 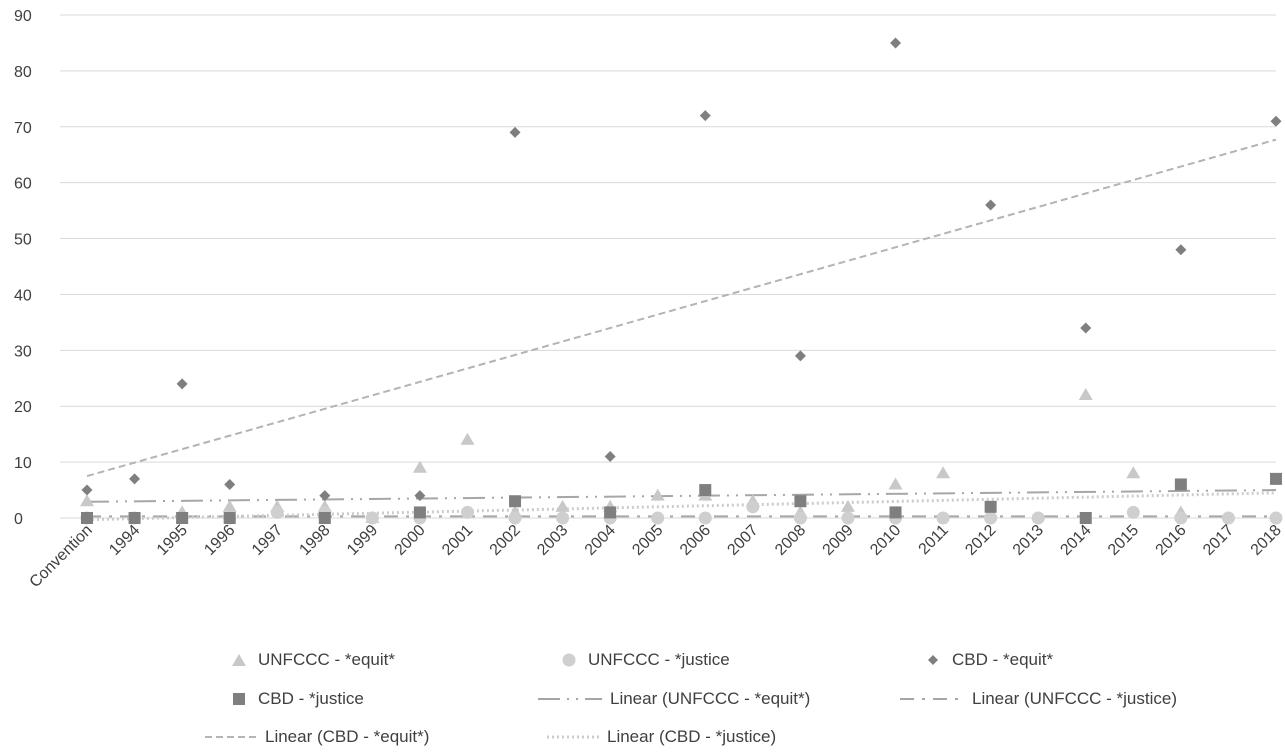 I want to click on trendline, so click(x=681, y=496).